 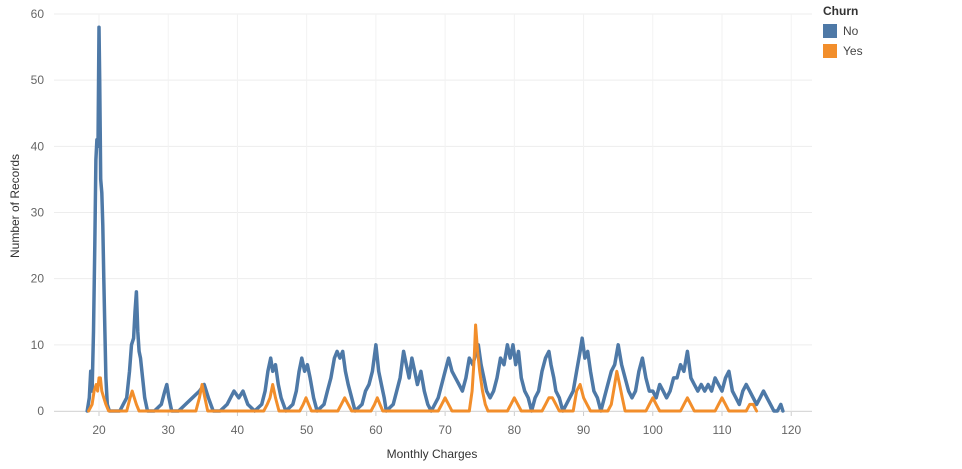 What do you see at coordinates (38, 279) in the screenshot?
I see `y-tick-label: 20` at bounding box center [38, 279].